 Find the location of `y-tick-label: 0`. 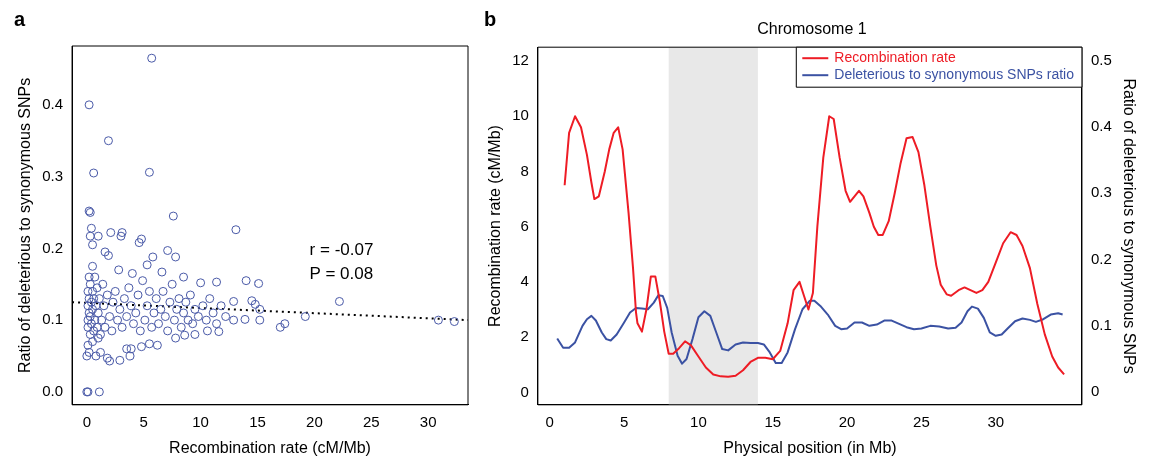

y-tick-label: 0 is located at coordinates (524, 391).